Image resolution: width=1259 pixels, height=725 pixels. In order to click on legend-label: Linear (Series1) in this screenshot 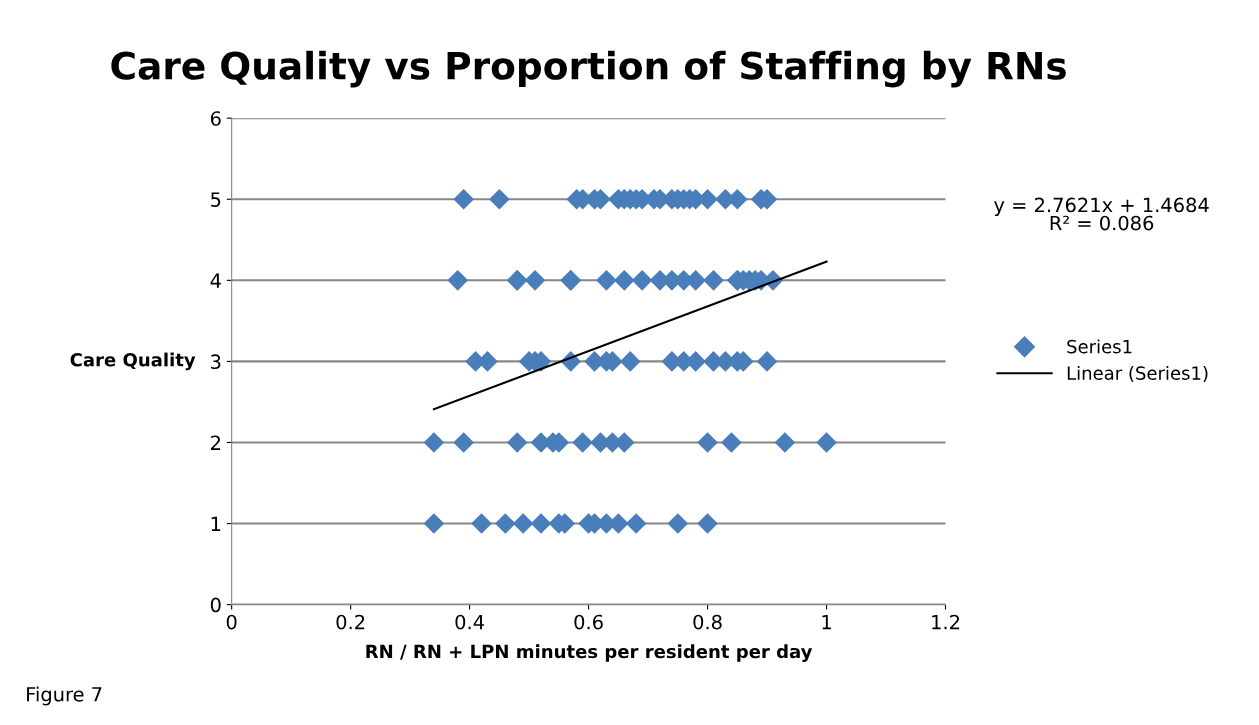, I will do `click(1137, 374)`.